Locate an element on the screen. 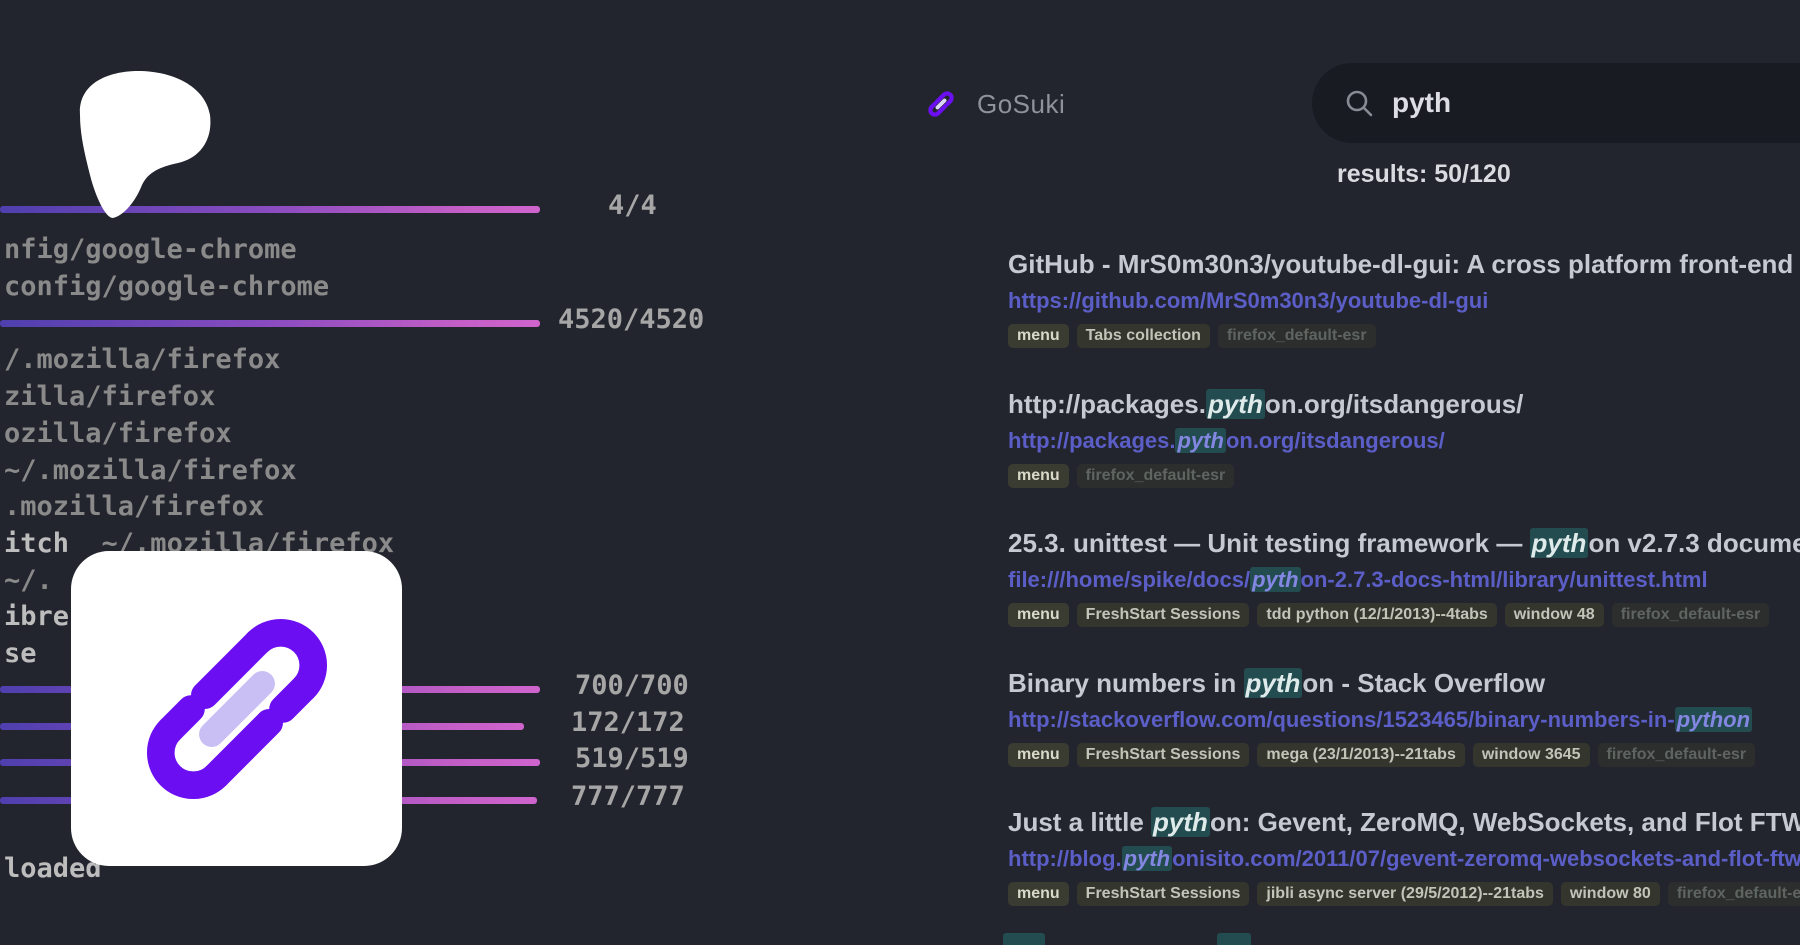  text-segment: file:///home/spike/docs/ is located at coordinates (1129, 579).